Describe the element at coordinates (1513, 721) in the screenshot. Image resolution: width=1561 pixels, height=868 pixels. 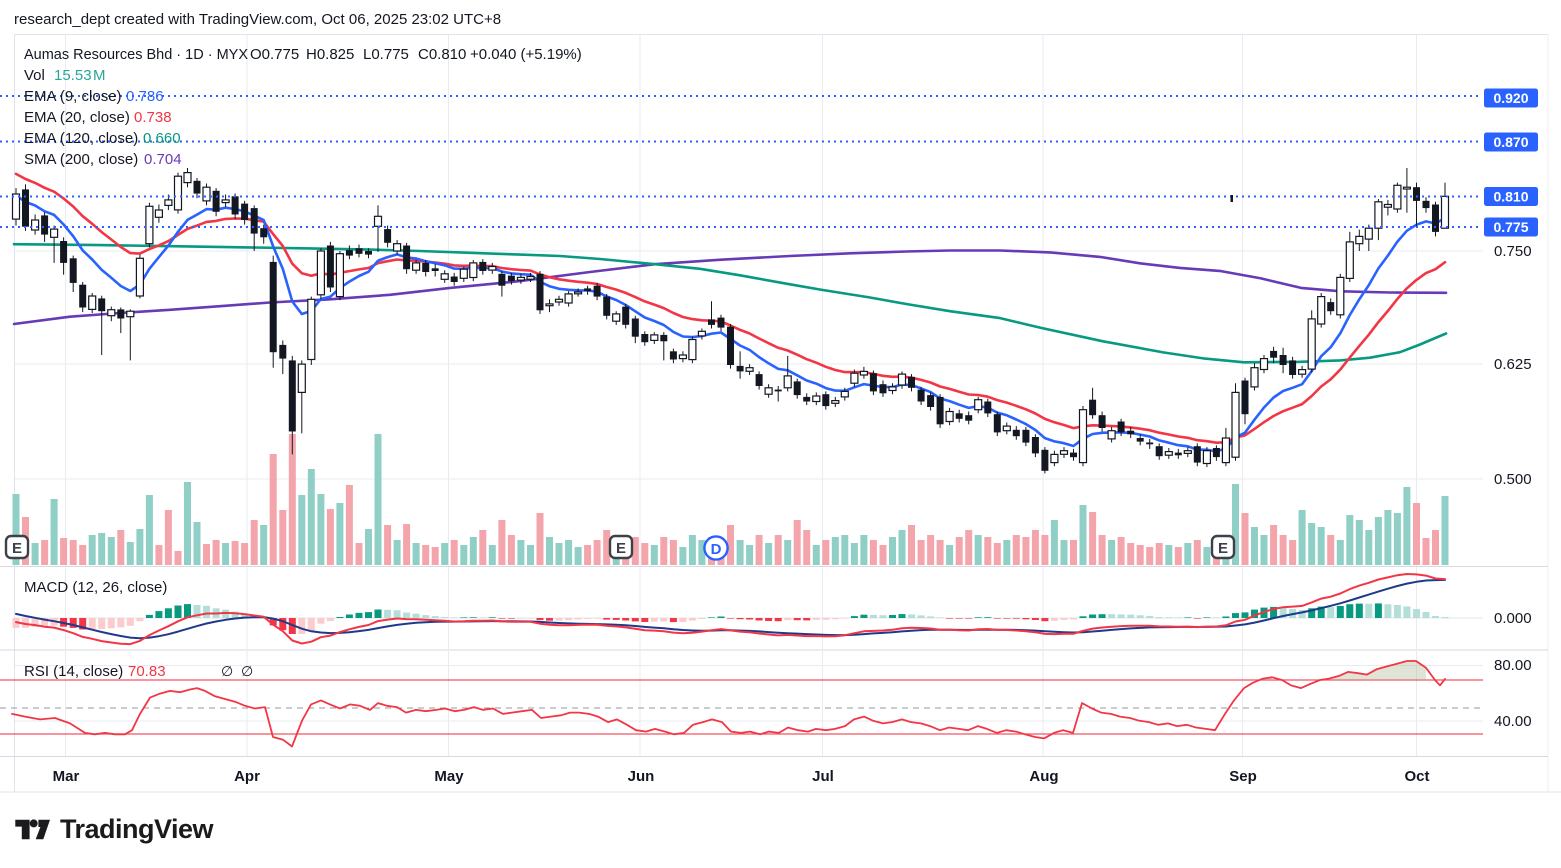
I see `svg-text: 40.00` at that location.